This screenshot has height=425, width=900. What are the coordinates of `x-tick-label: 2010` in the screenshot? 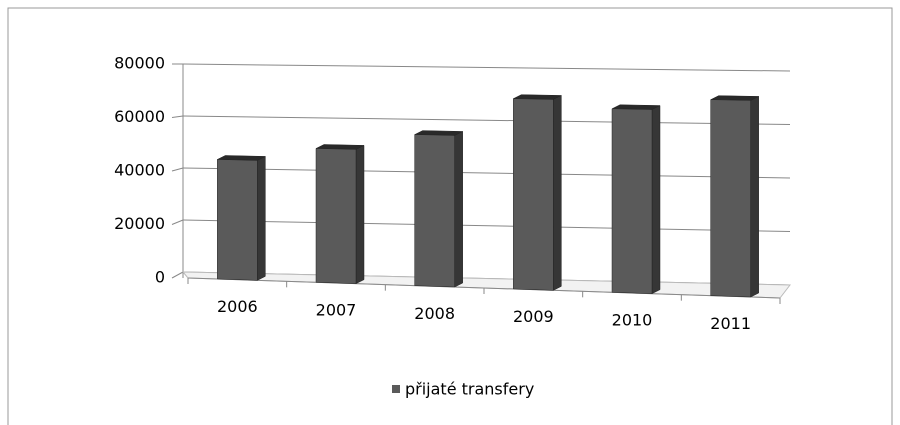 It's located at (632, 320).